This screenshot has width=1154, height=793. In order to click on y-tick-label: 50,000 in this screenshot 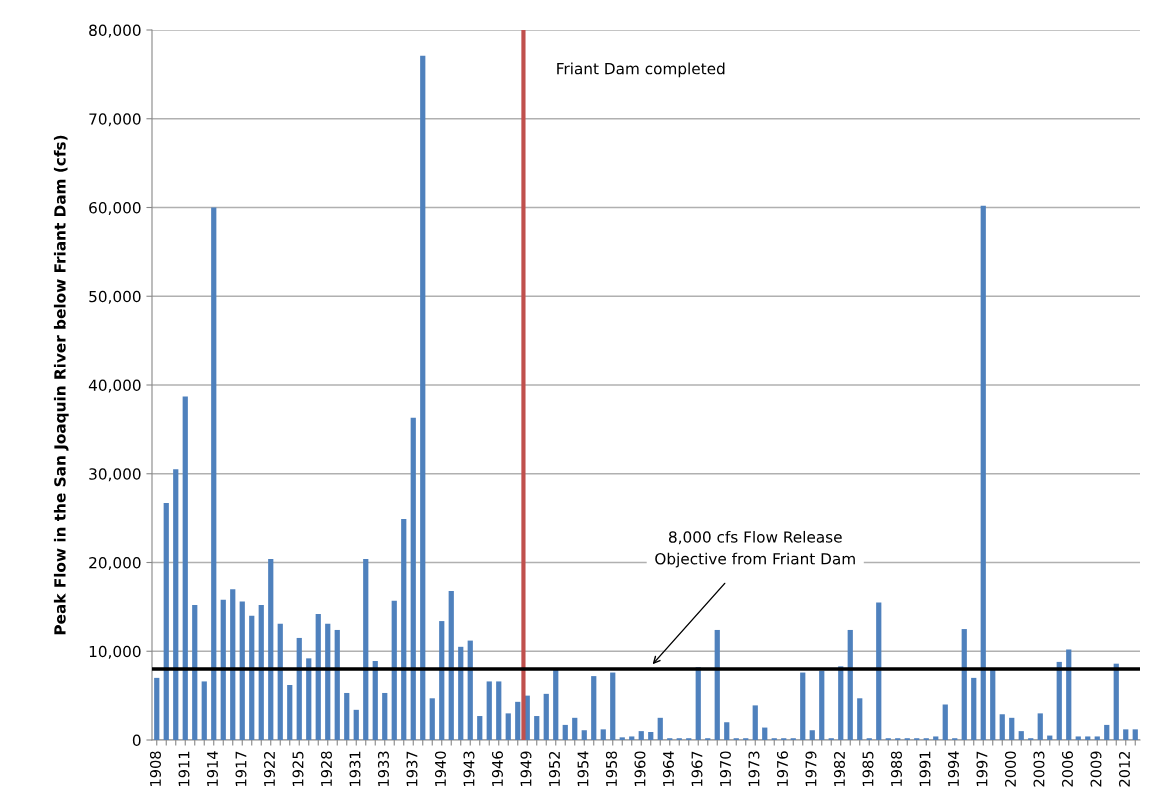, I will do `click(115, 297)`.